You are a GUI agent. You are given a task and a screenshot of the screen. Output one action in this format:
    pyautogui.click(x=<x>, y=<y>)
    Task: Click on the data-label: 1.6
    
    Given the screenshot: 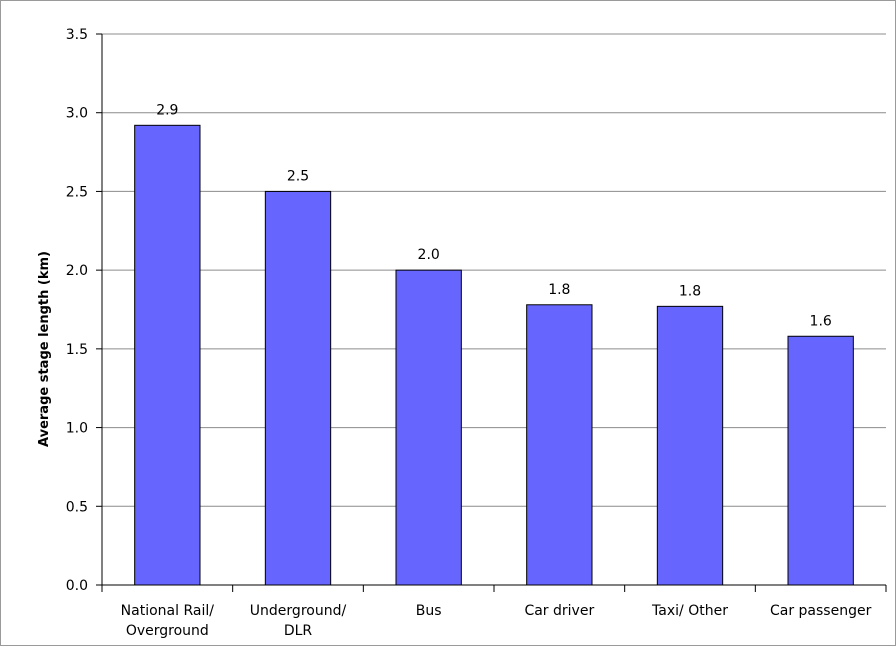 What is the action you would take?
    pyautogui.click(x=821, y=321)
    